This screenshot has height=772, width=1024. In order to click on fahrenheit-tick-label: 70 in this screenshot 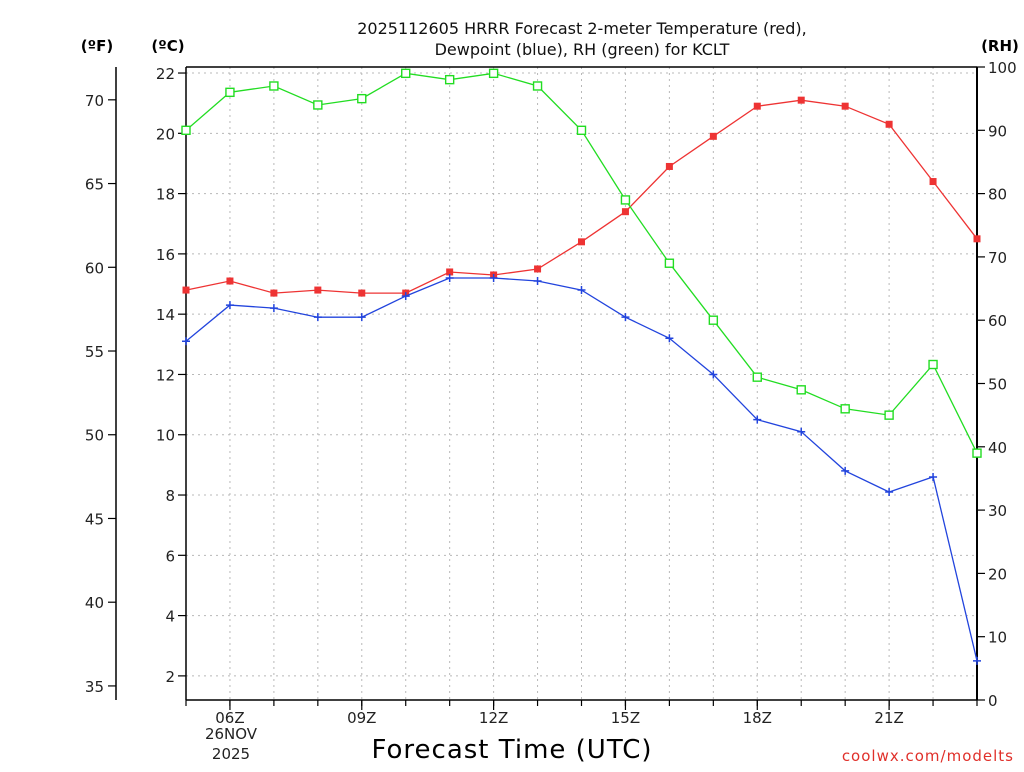, I will do `click(94, 101)`.